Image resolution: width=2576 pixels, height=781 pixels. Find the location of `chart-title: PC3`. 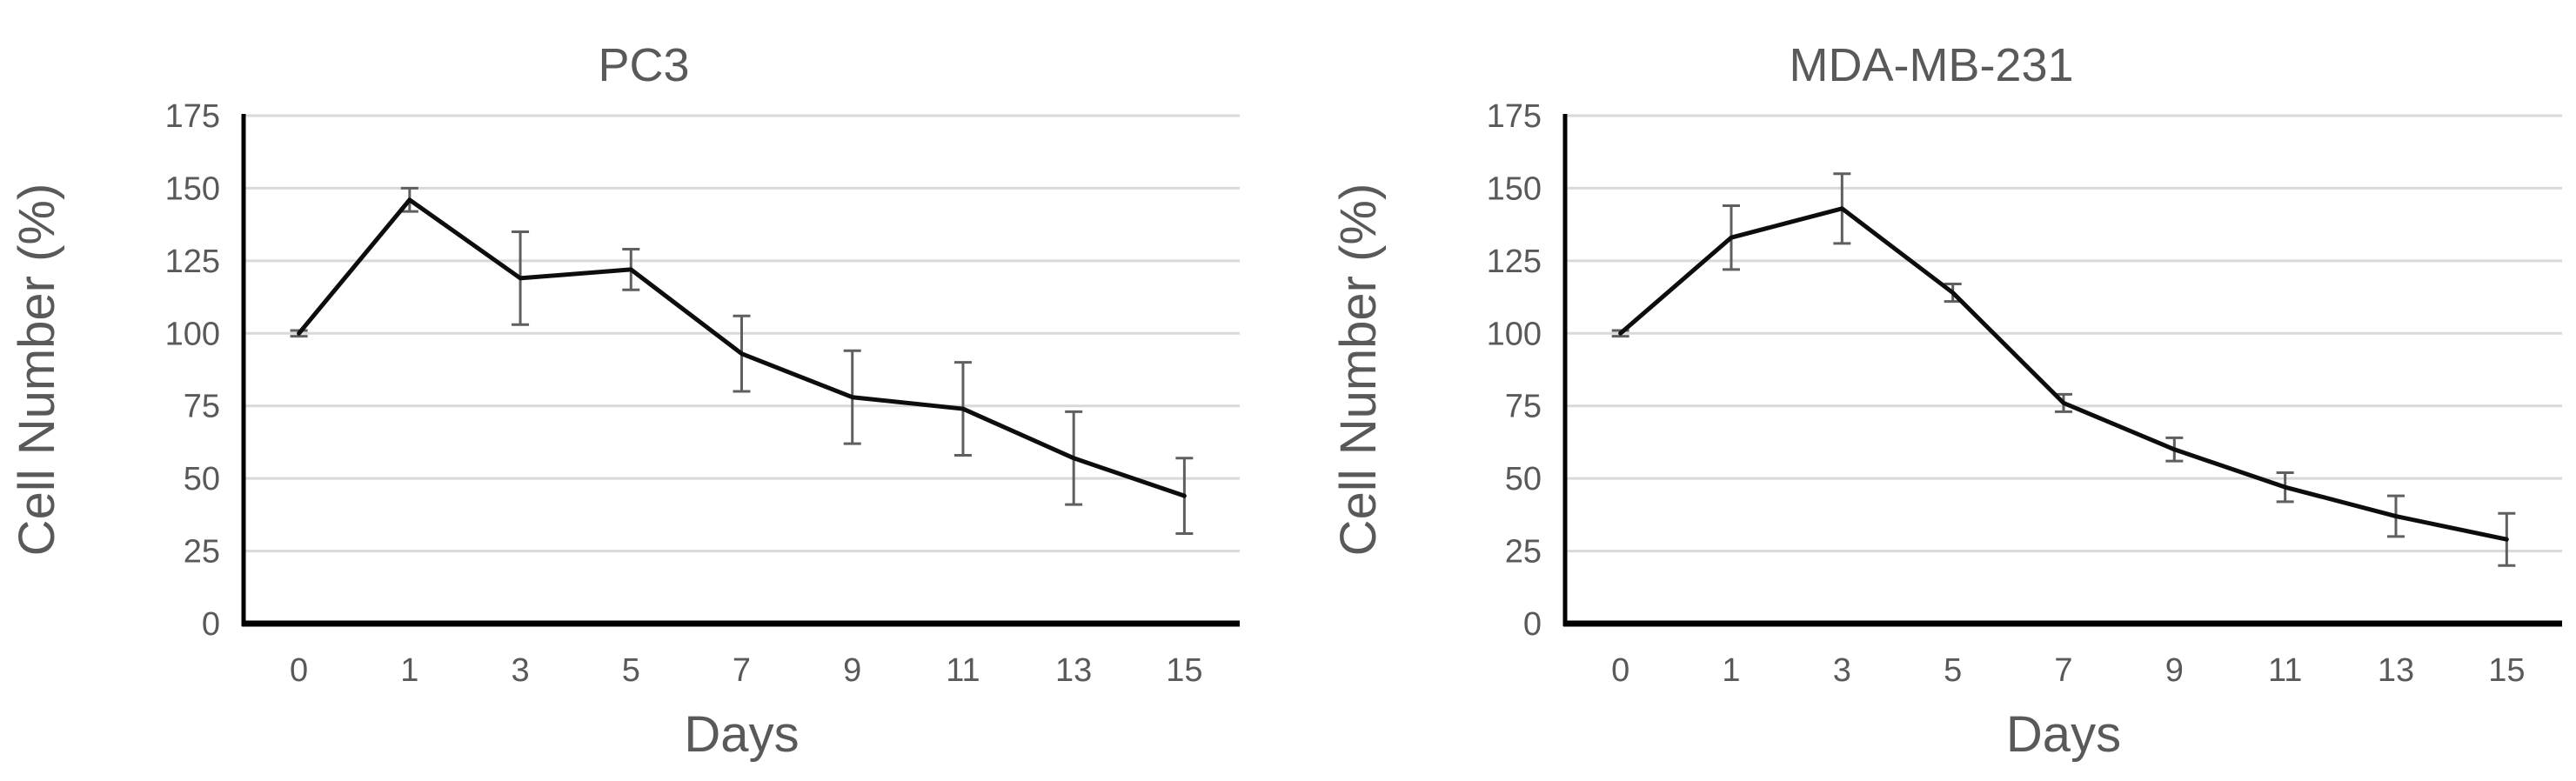

chart-title: PC3 is located at coordinates (643, 65).